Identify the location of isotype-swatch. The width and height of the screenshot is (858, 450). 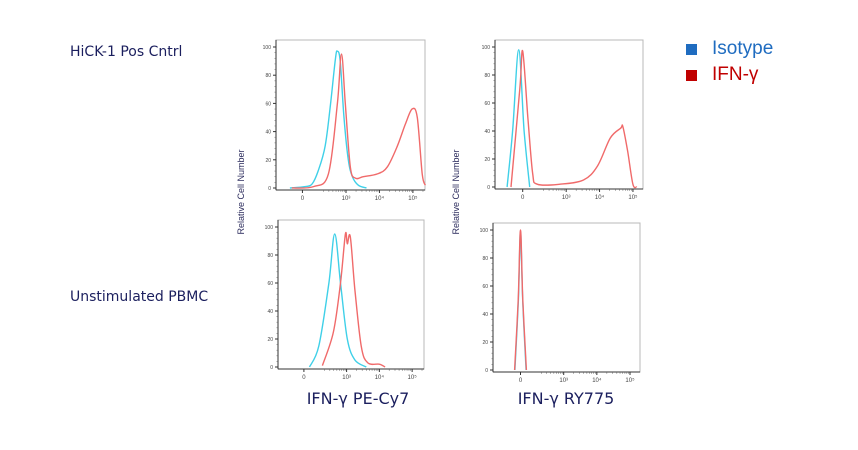
(691, 49).